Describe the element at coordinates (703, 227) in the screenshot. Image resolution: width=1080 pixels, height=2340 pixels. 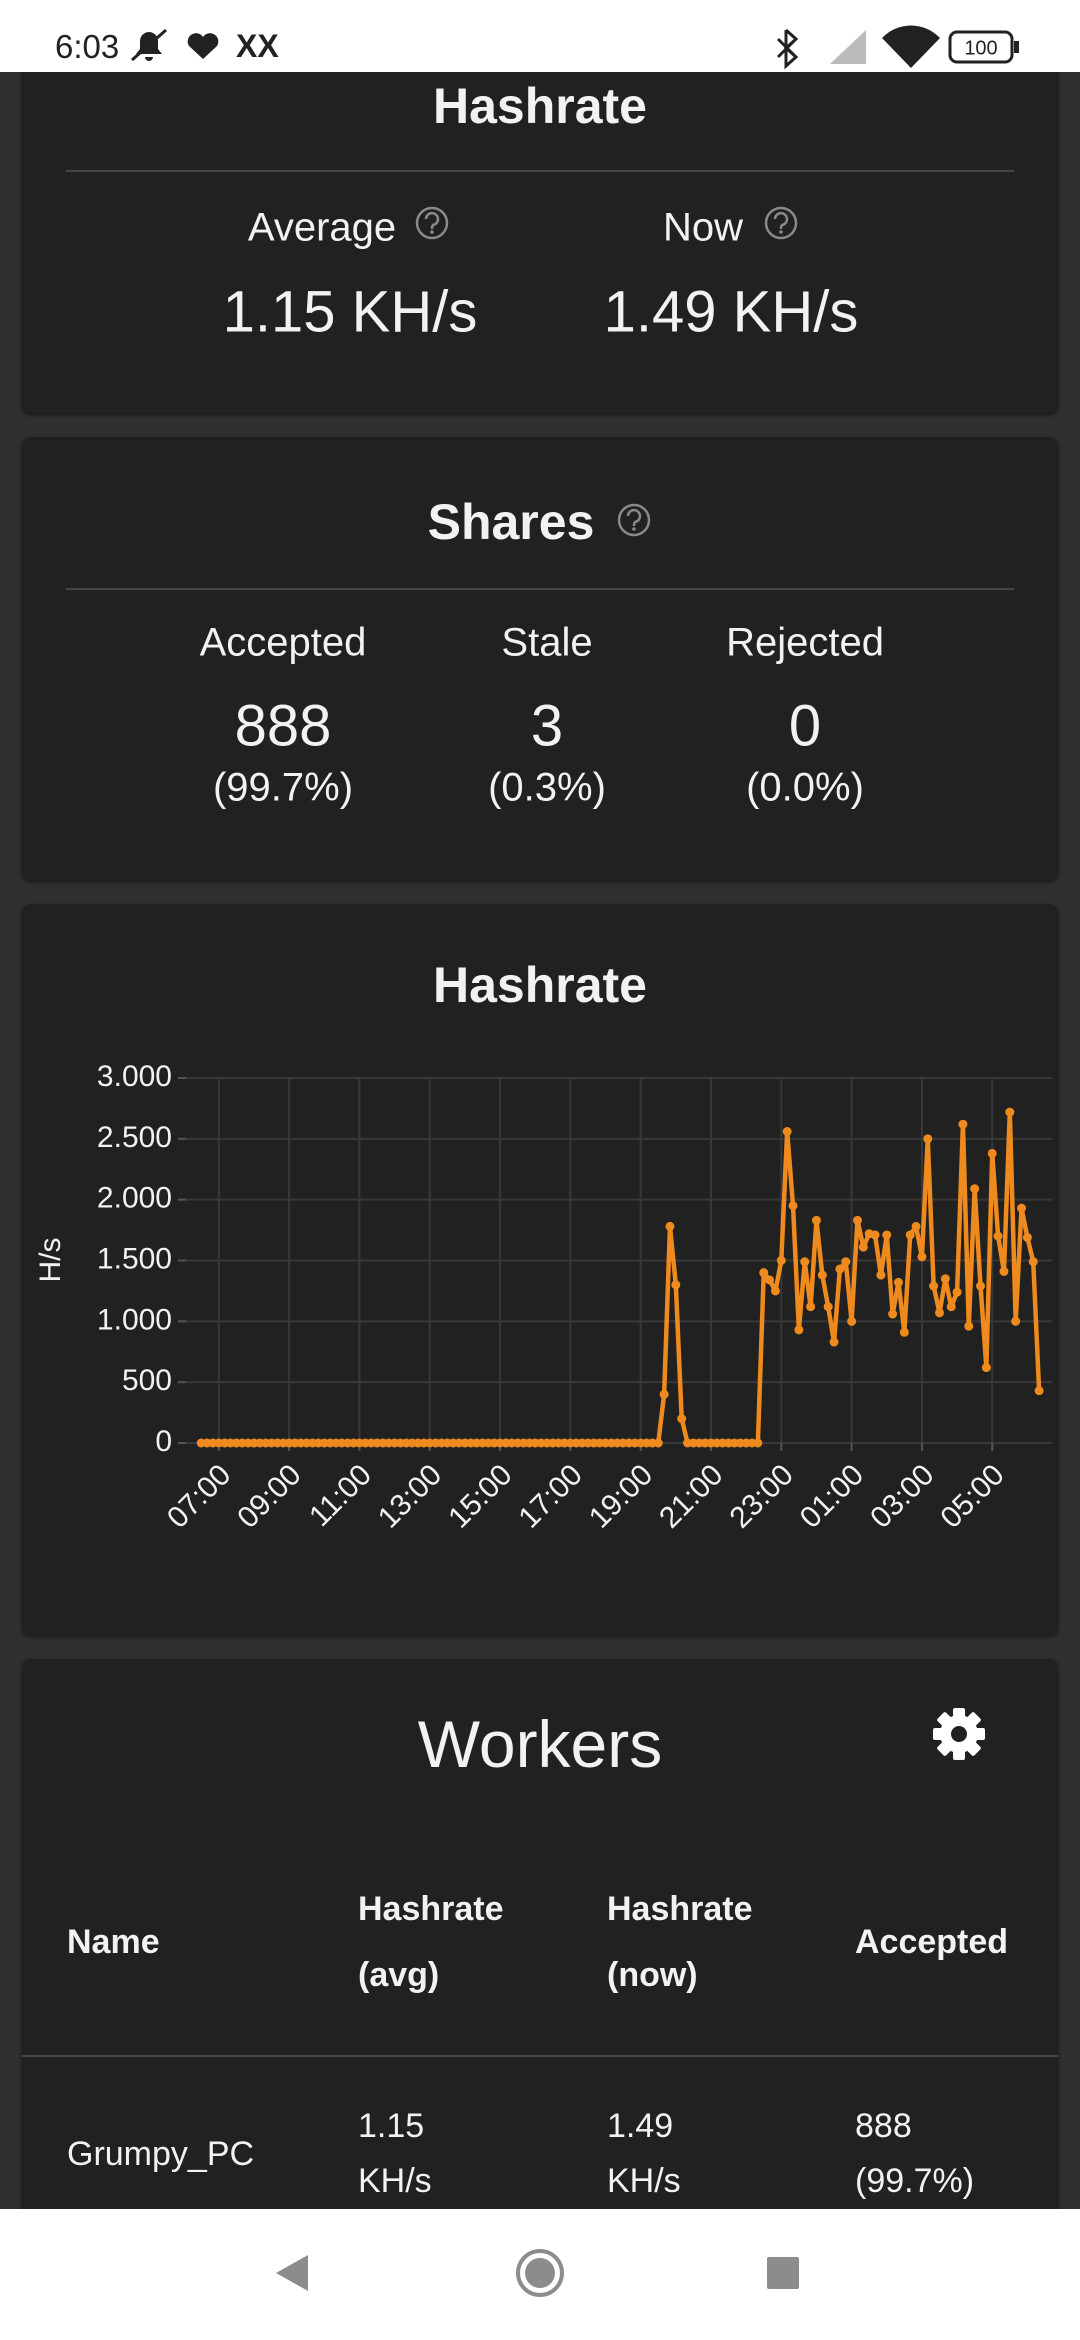
I see `now-label: Now` at that location.